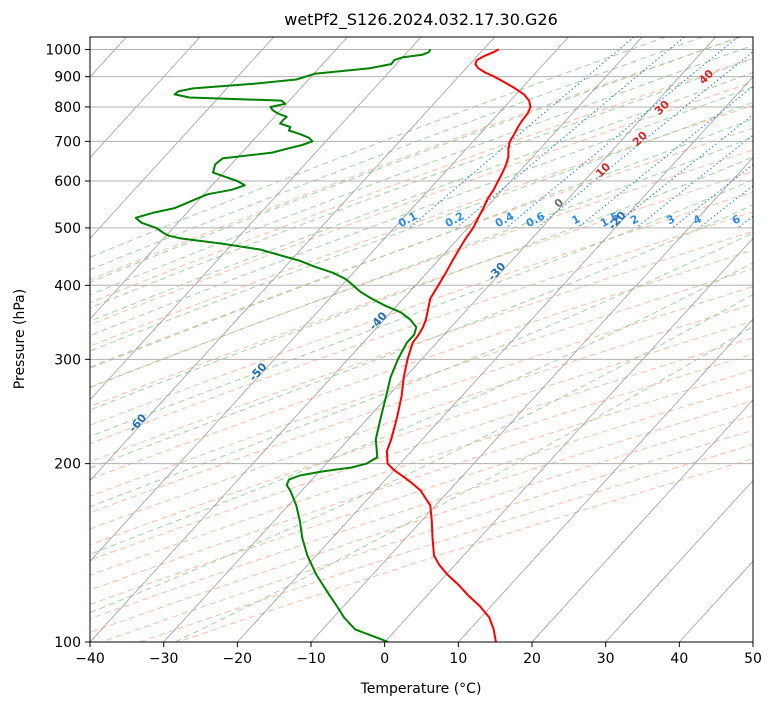 This screenshot has height=708, width=775. What do you see at coordinates (311, 659) in the screenshot?
I see `x-tick-label: −10` at bounding box center [311, 659].